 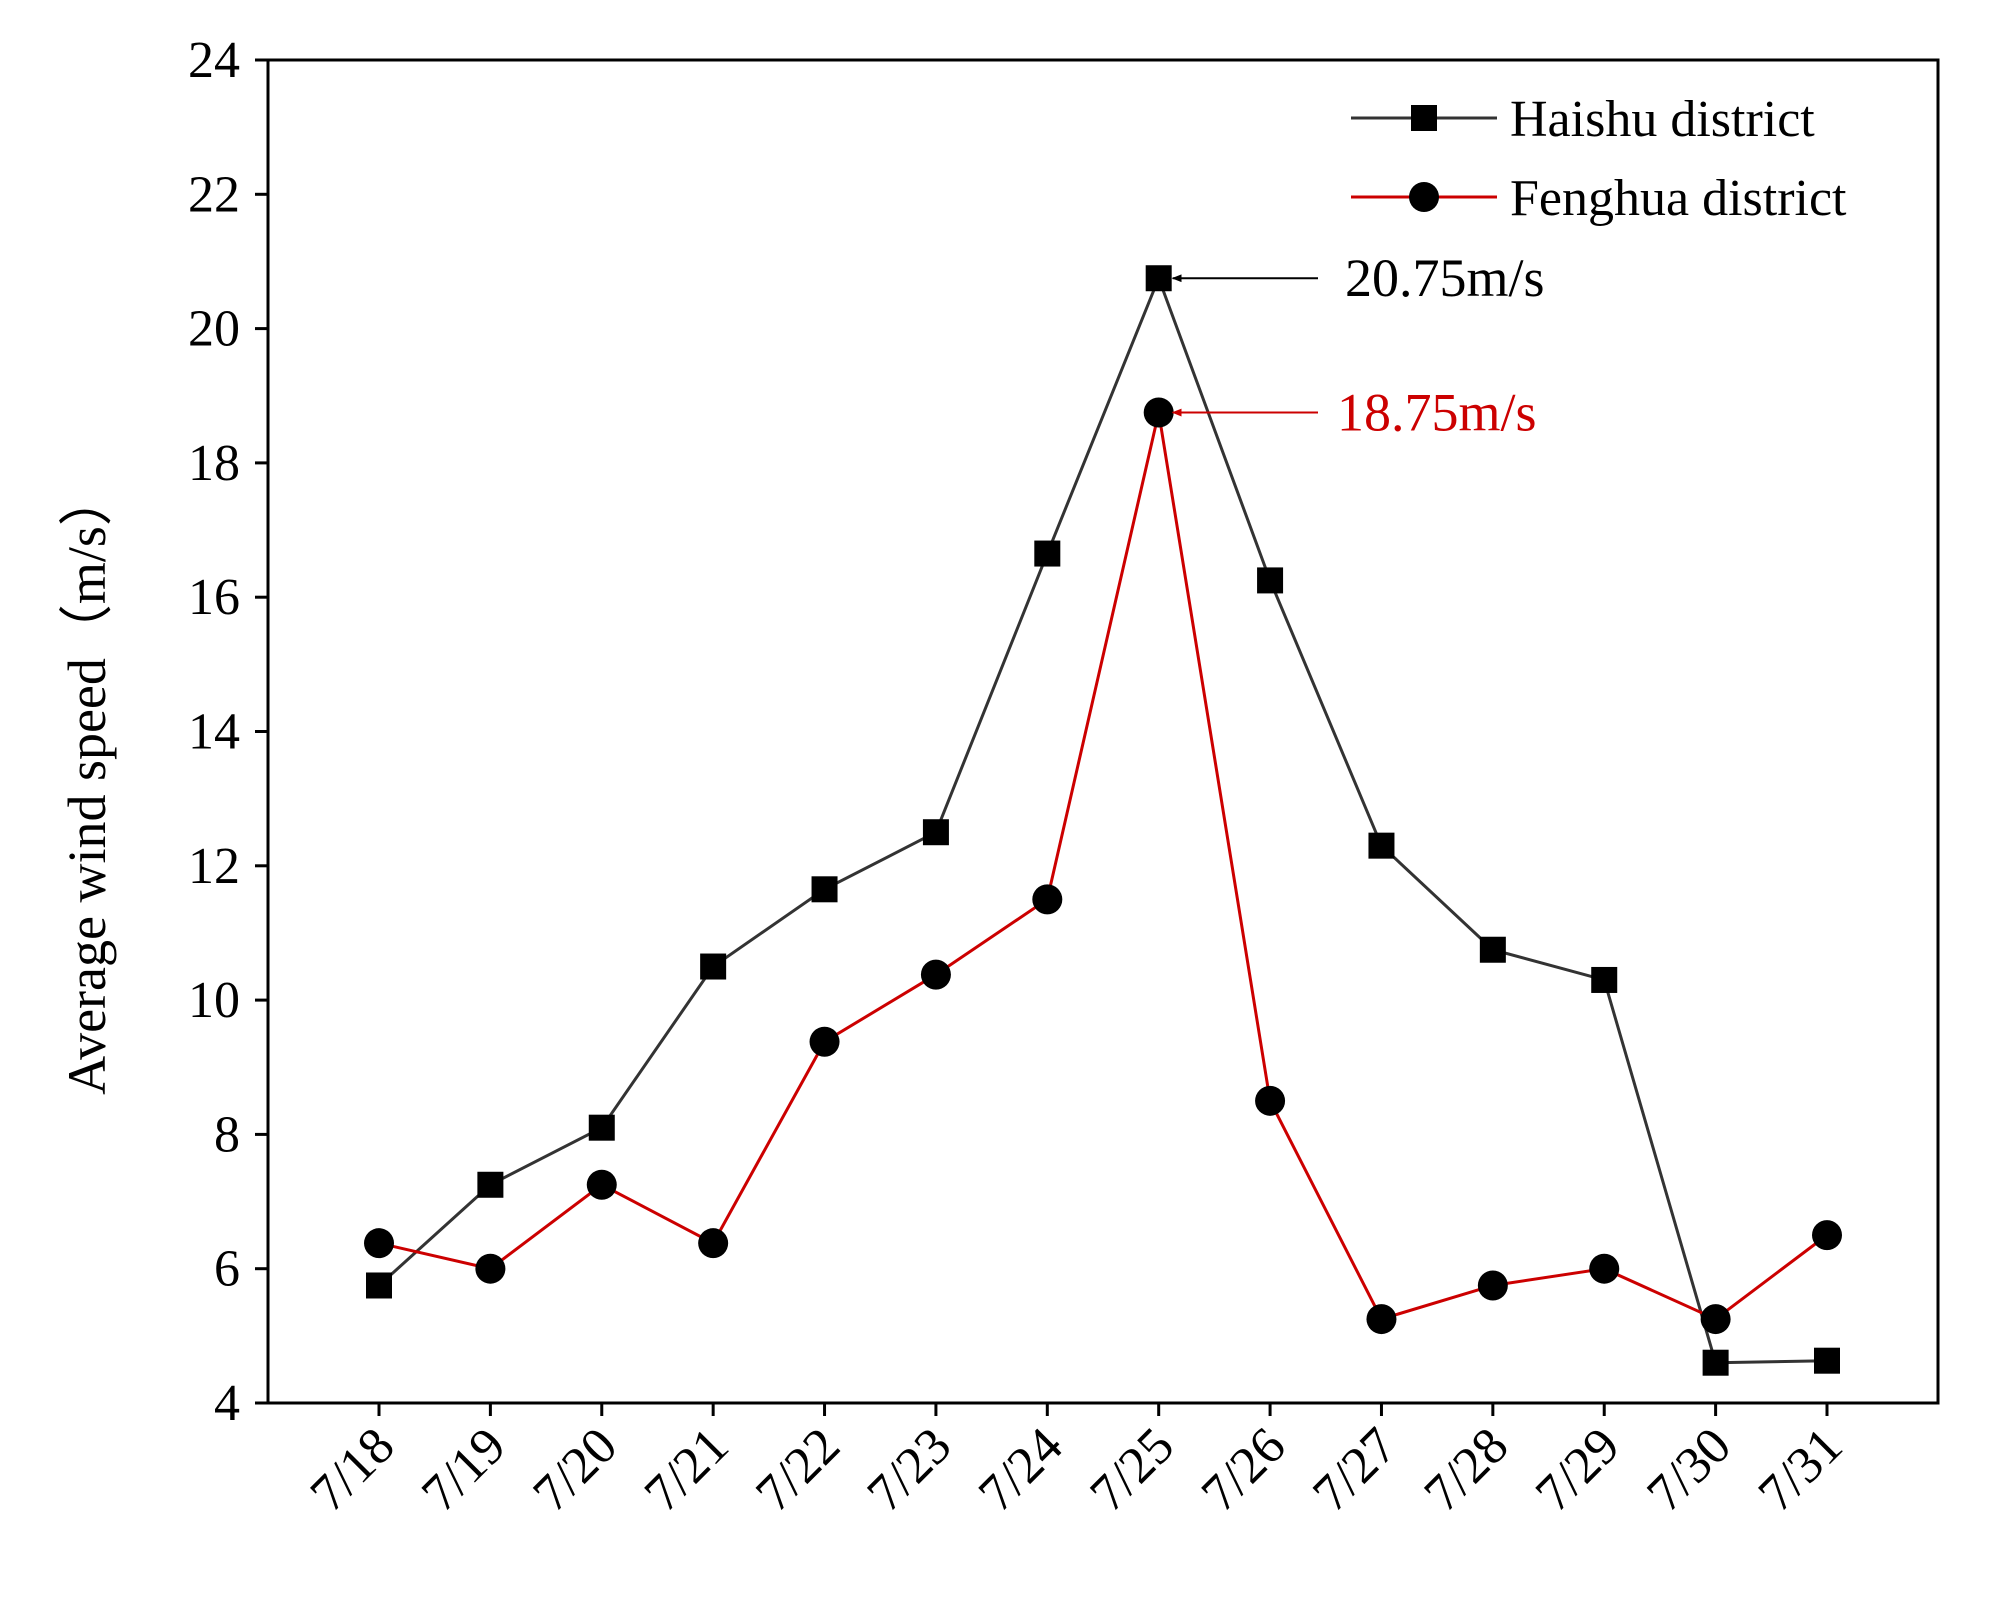 I want to click on x-tick-label: 7/24, so click(x=1021, y=1470).